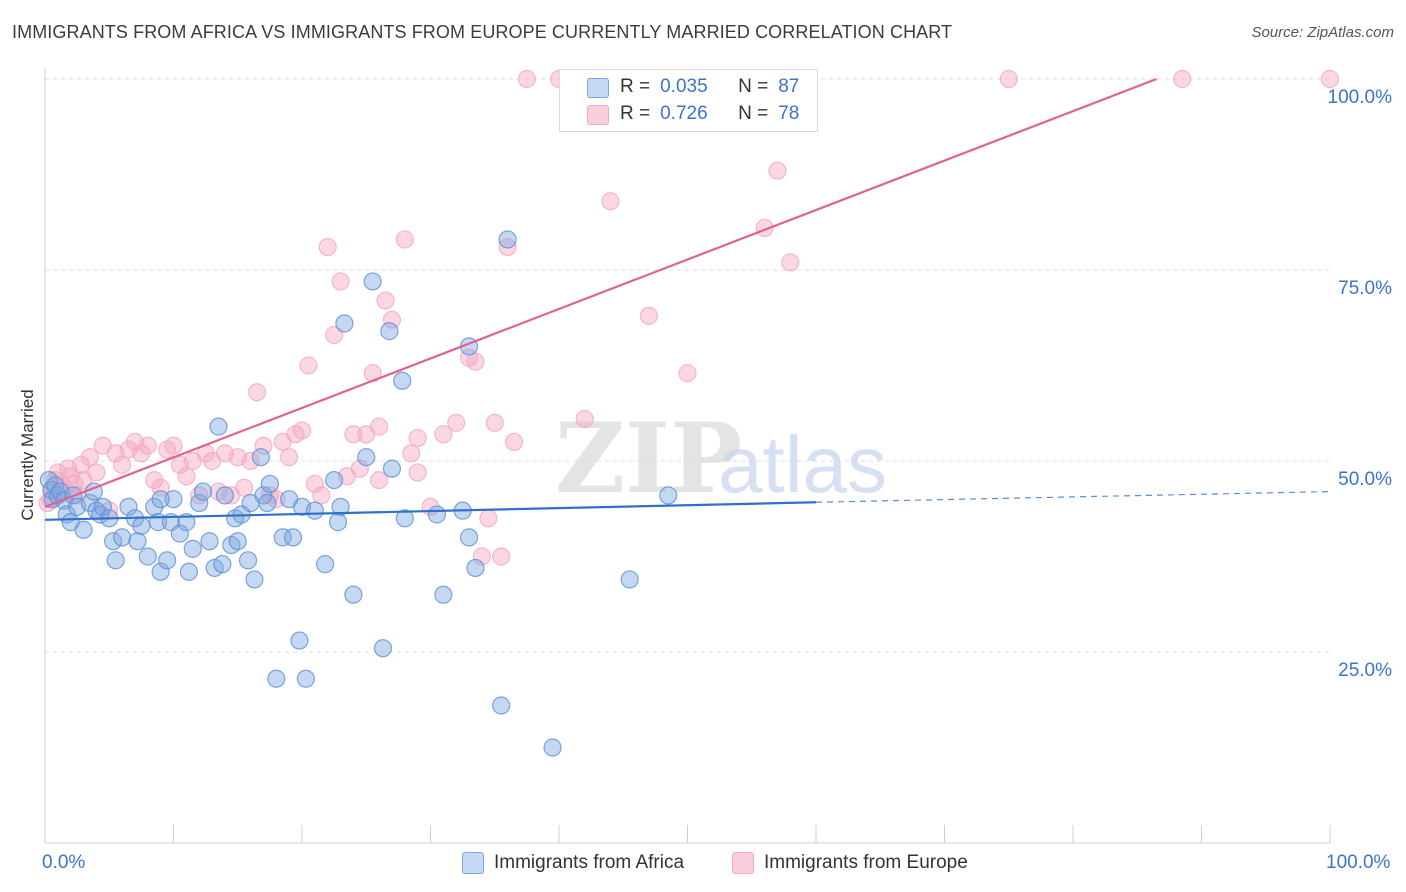 This screenshot has height=892, width=1406. What do you see at coordinates (598, 88) in the screenshot?
I see `legend-swatch-africa` at bounding box center [598, 88].